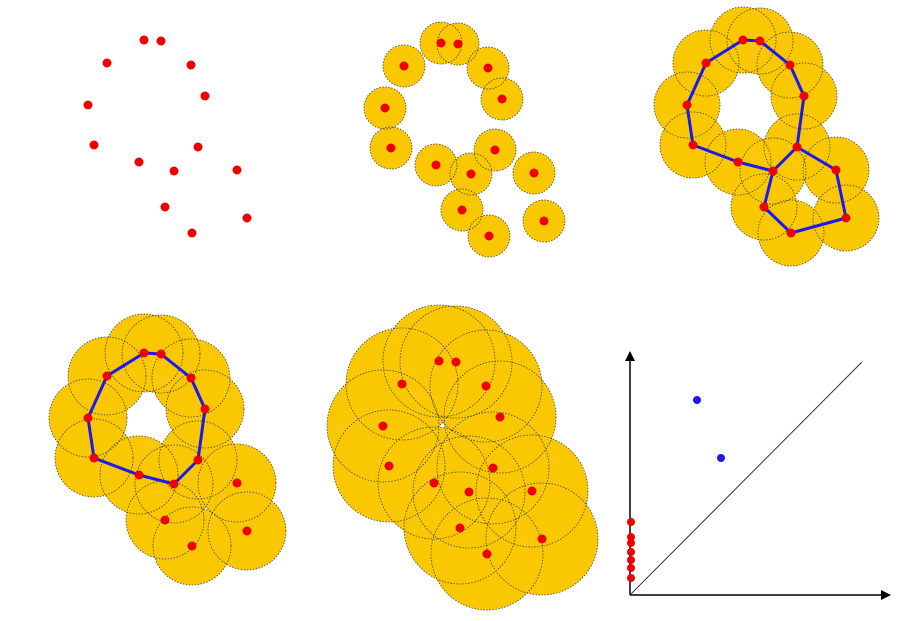  Describe the element at coordinates (697, 400) in the screenshot. I see `h1-point` at that location.